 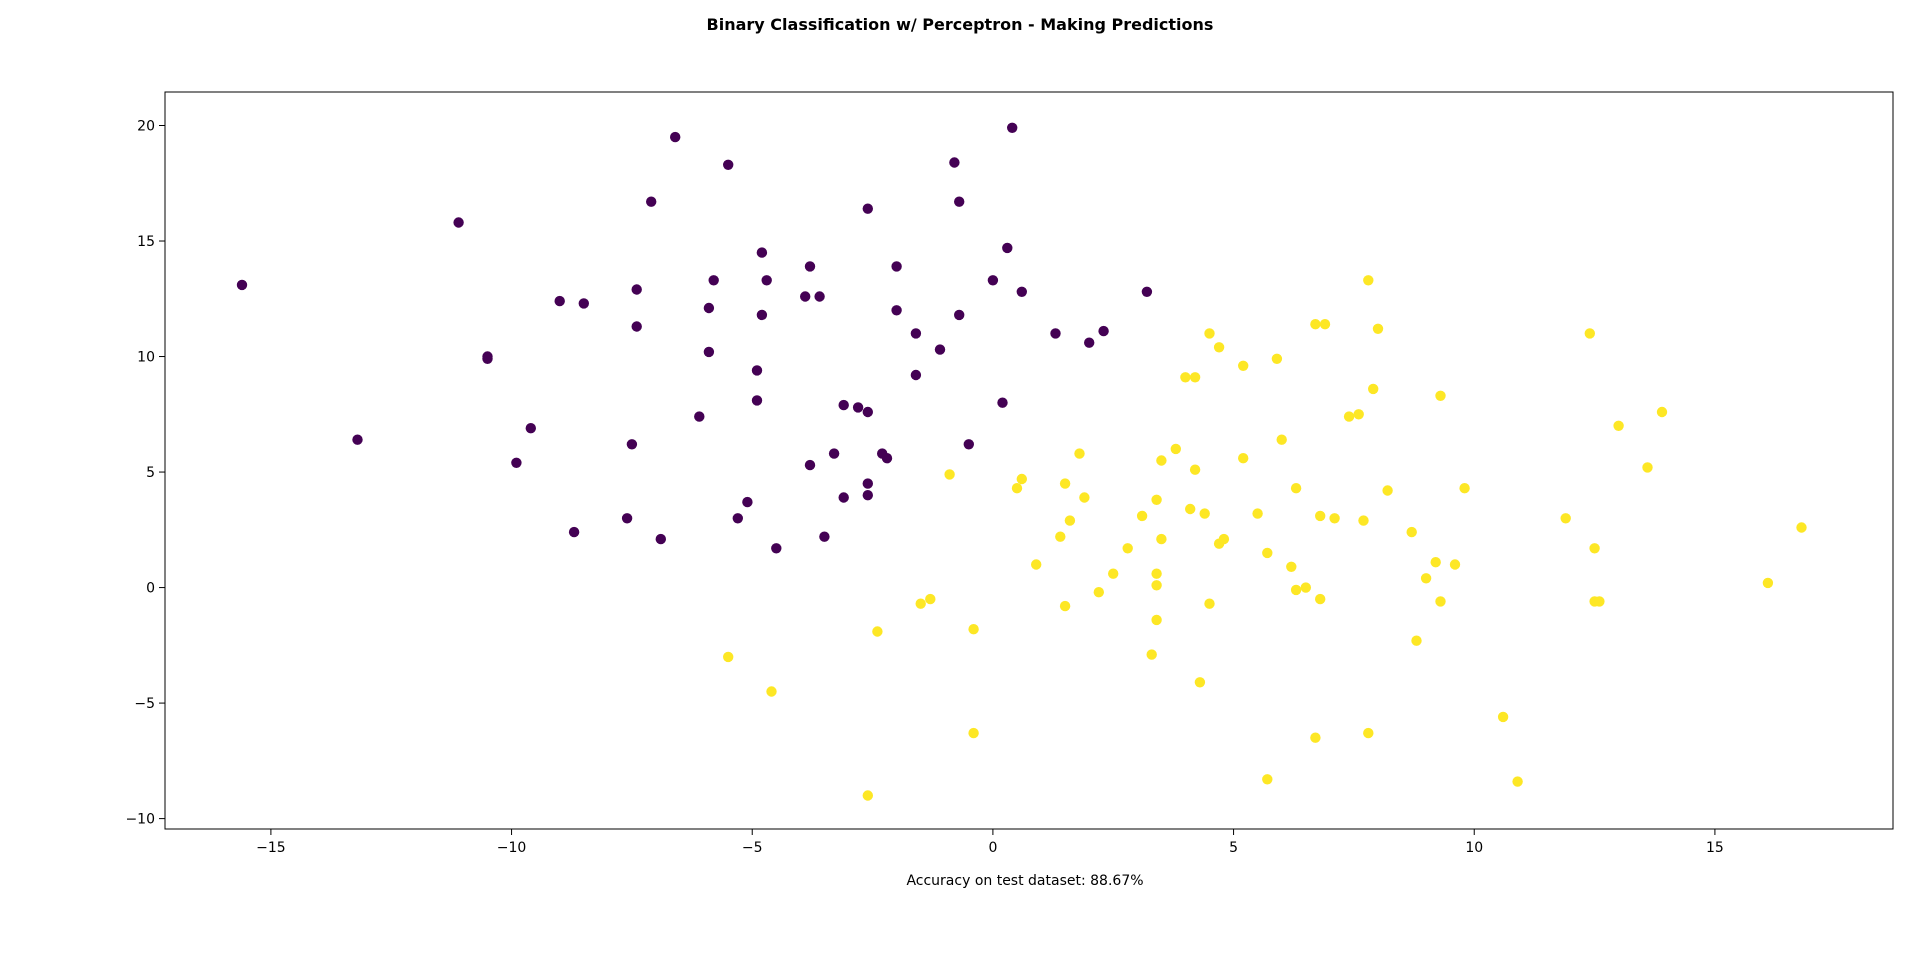 I want to click on x-axis: −15 −10 −5 0 5 10 15, so click(x=990, y=842).